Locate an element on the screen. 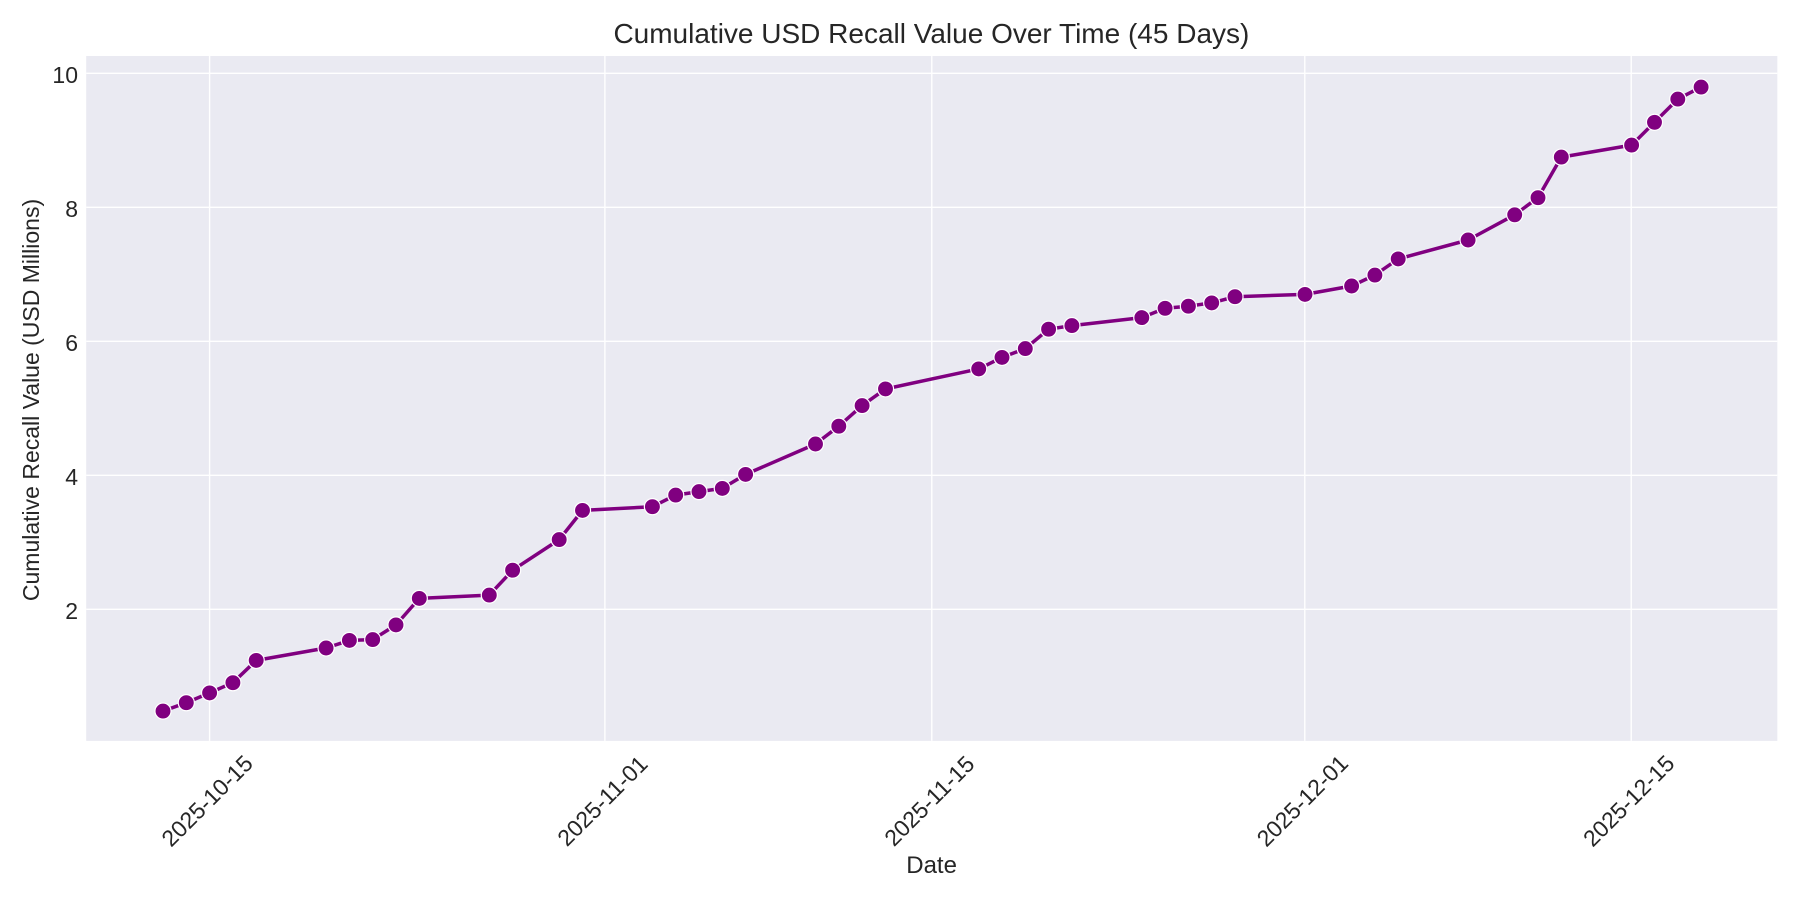 Image resolution: width=1800 pixels, height=900 pixels. svg-text: 2025-11-15 is located at coordinates (929, 801).